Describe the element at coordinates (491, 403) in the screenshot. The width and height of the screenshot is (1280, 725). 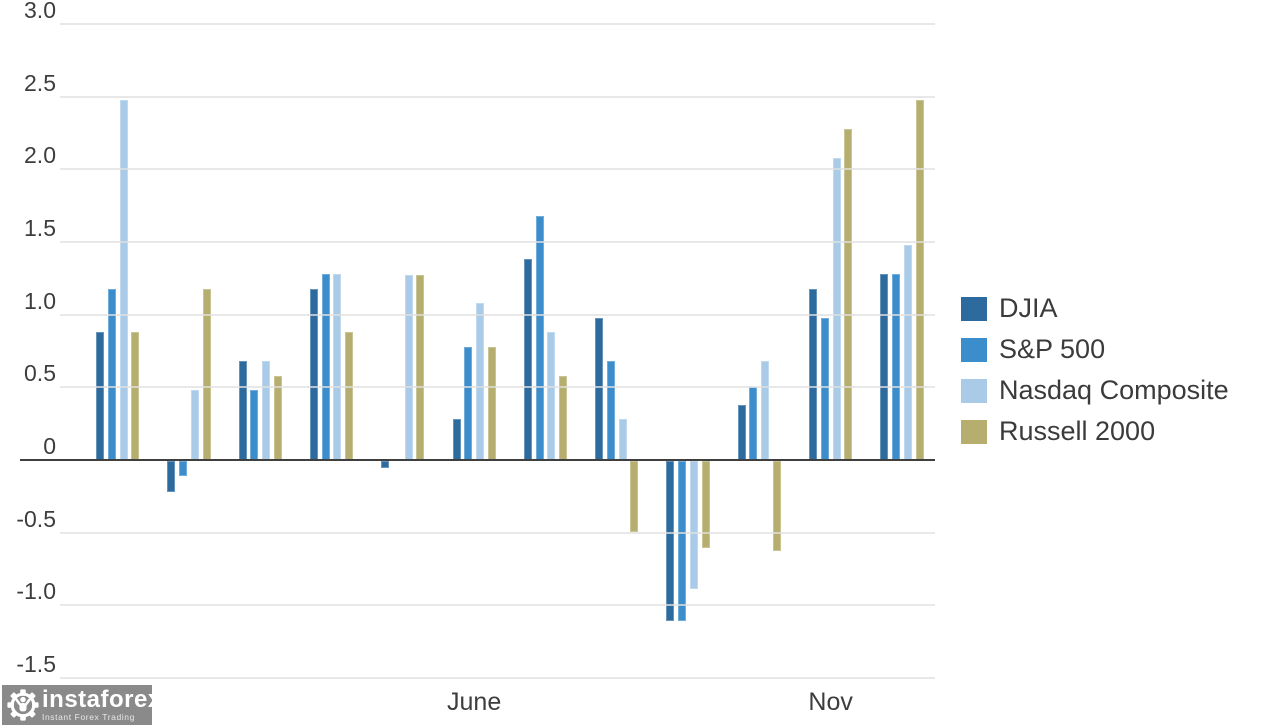
I see `bar-jun-russell-2000` at that location.